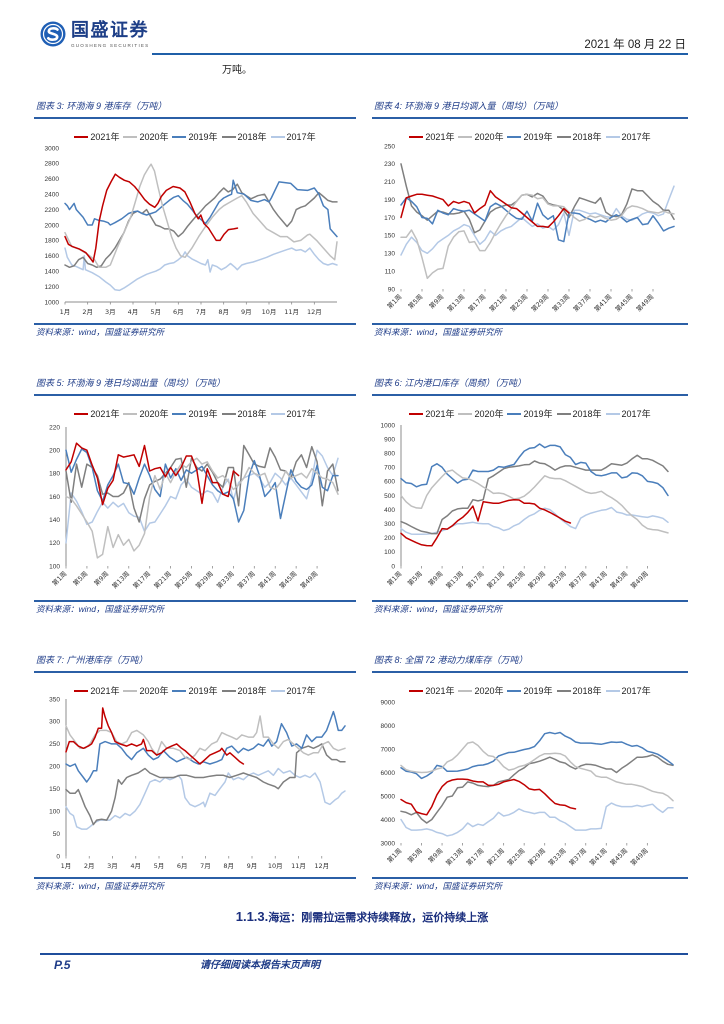 This screenshot has width=724, height=1024. What do you see at coordinates (223, 312) in the screenshot?
I see `x-tick-label: 8月` at bounding box center [223, 312].